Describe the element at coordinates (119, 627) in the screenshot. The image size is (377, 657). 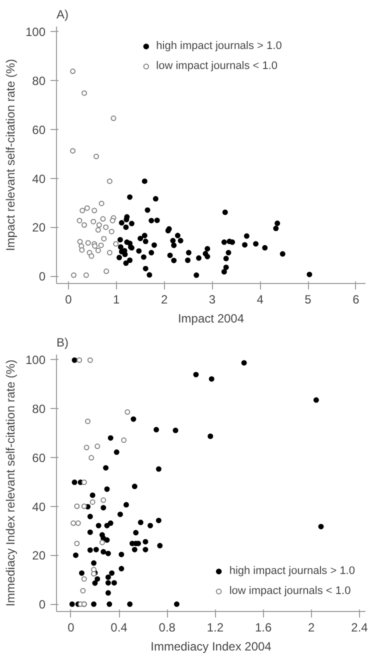
I see `x-tick-label: 0.4` at that location.